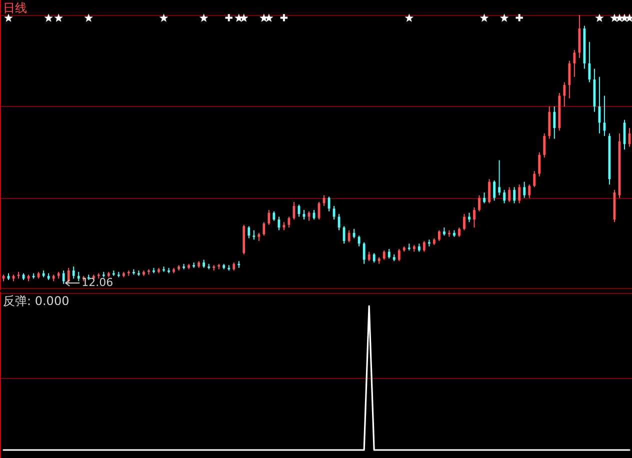  Describe the element at coordinates (15, 8) in the screenshot. I see `chart-title: 日线` at that location.